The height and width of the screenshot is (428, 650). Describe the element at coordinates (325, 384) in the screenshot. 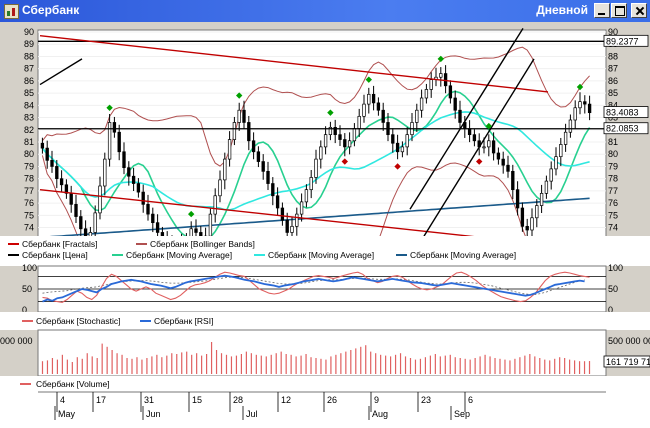

I see `volume-legend-area` at that location.